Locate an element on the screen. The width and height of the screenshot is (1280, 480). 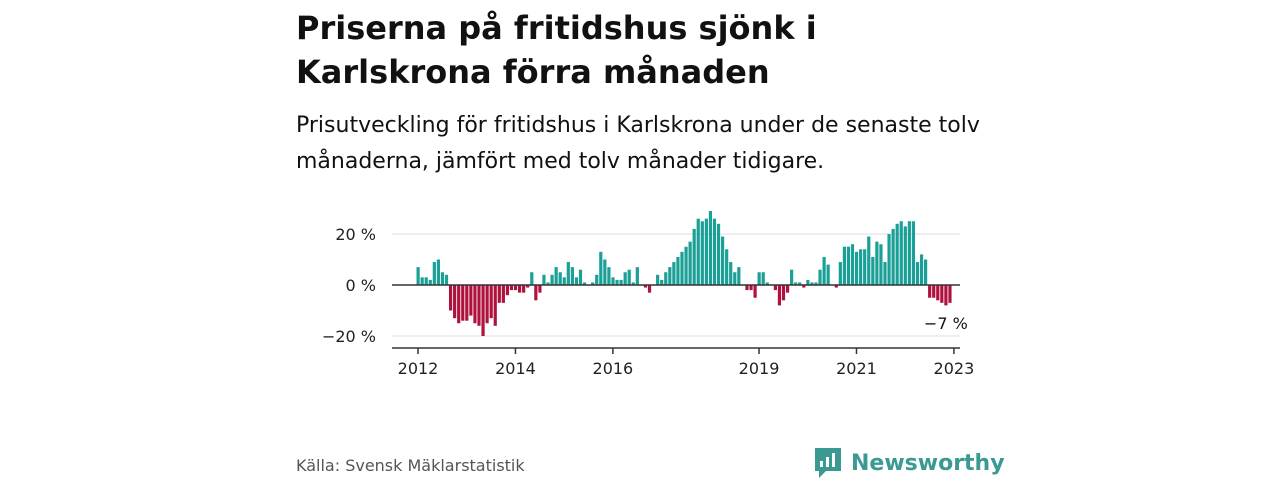
brand-logo: Newsworthy is located at coordinates (909, 463).